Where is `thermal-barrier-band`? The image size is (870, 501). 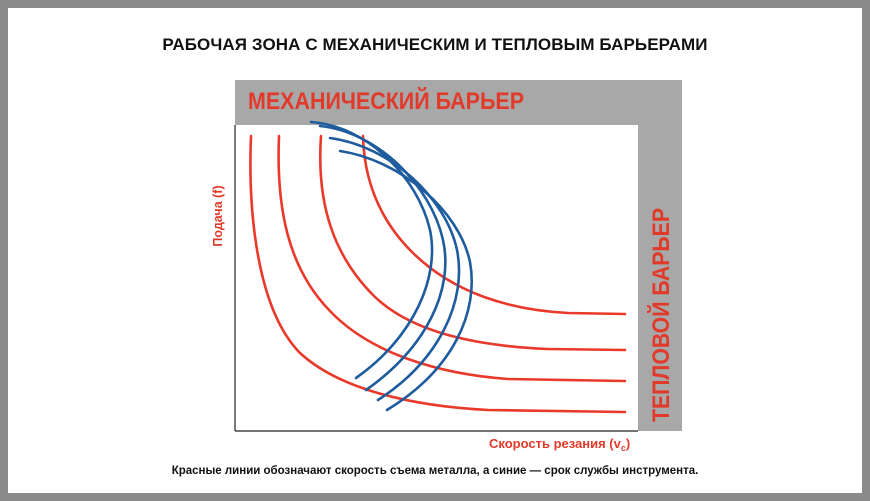
thermal-barrier-band is located at coordinates (660, 278).